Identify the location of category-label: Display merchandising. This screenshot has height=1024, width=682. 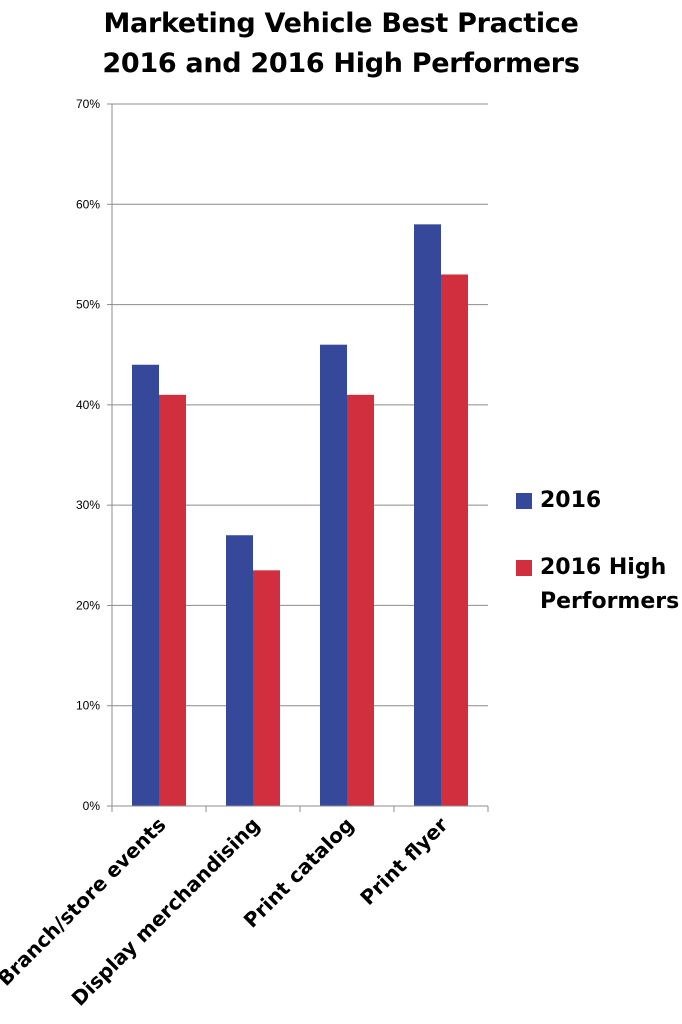
(166, 912).